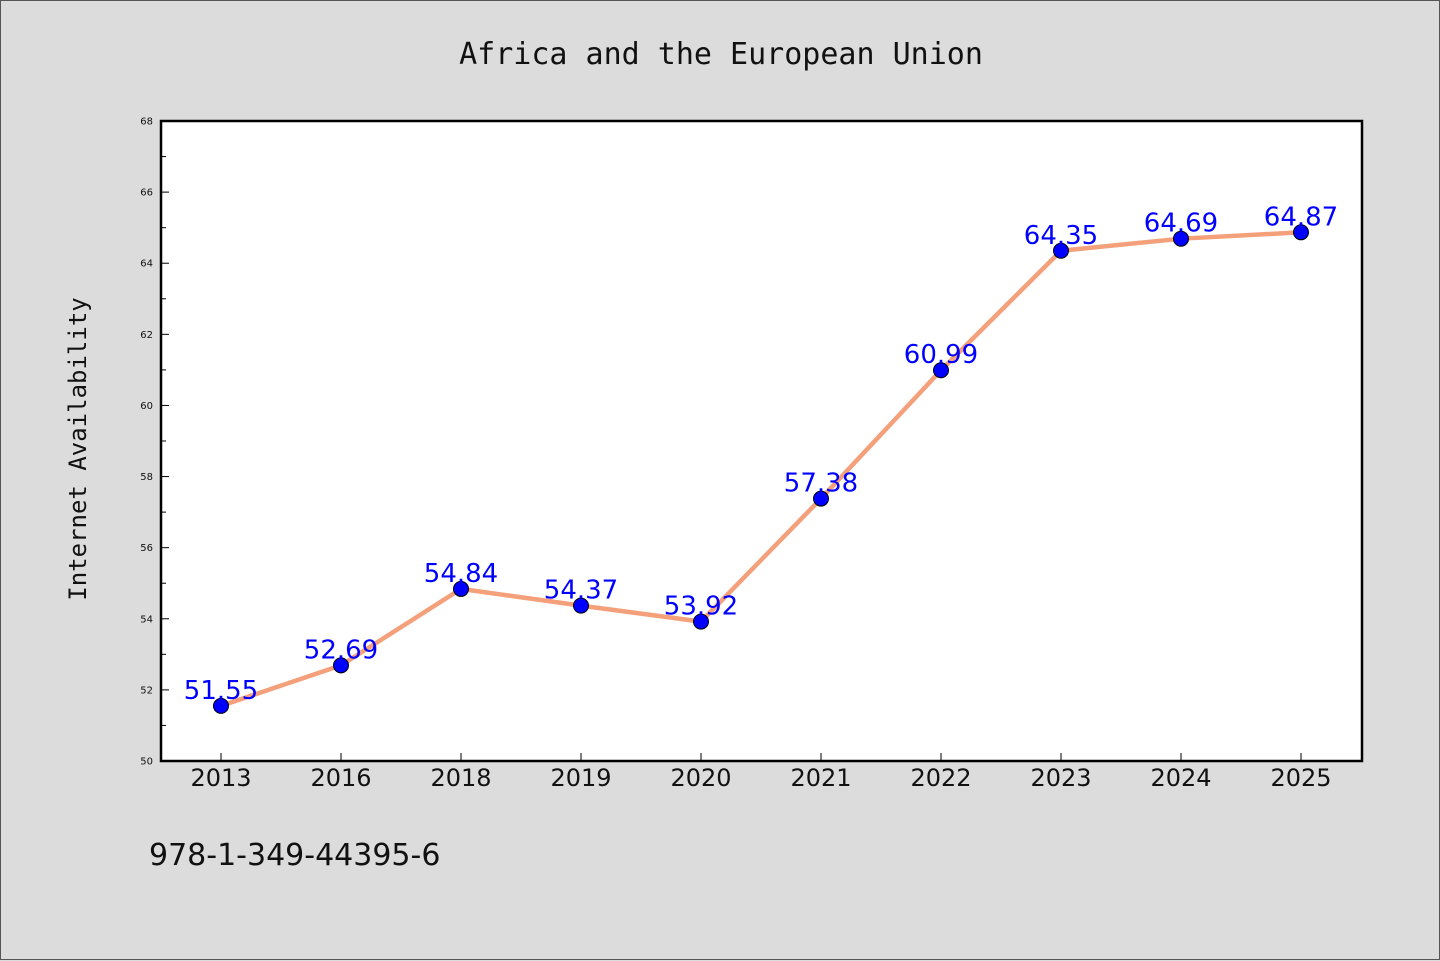 The height and width of the screenshot is (961, 1440). Describe the element at coordinates (146, 548) in the screenshot. I see `y-tick-label: 56` at that location.